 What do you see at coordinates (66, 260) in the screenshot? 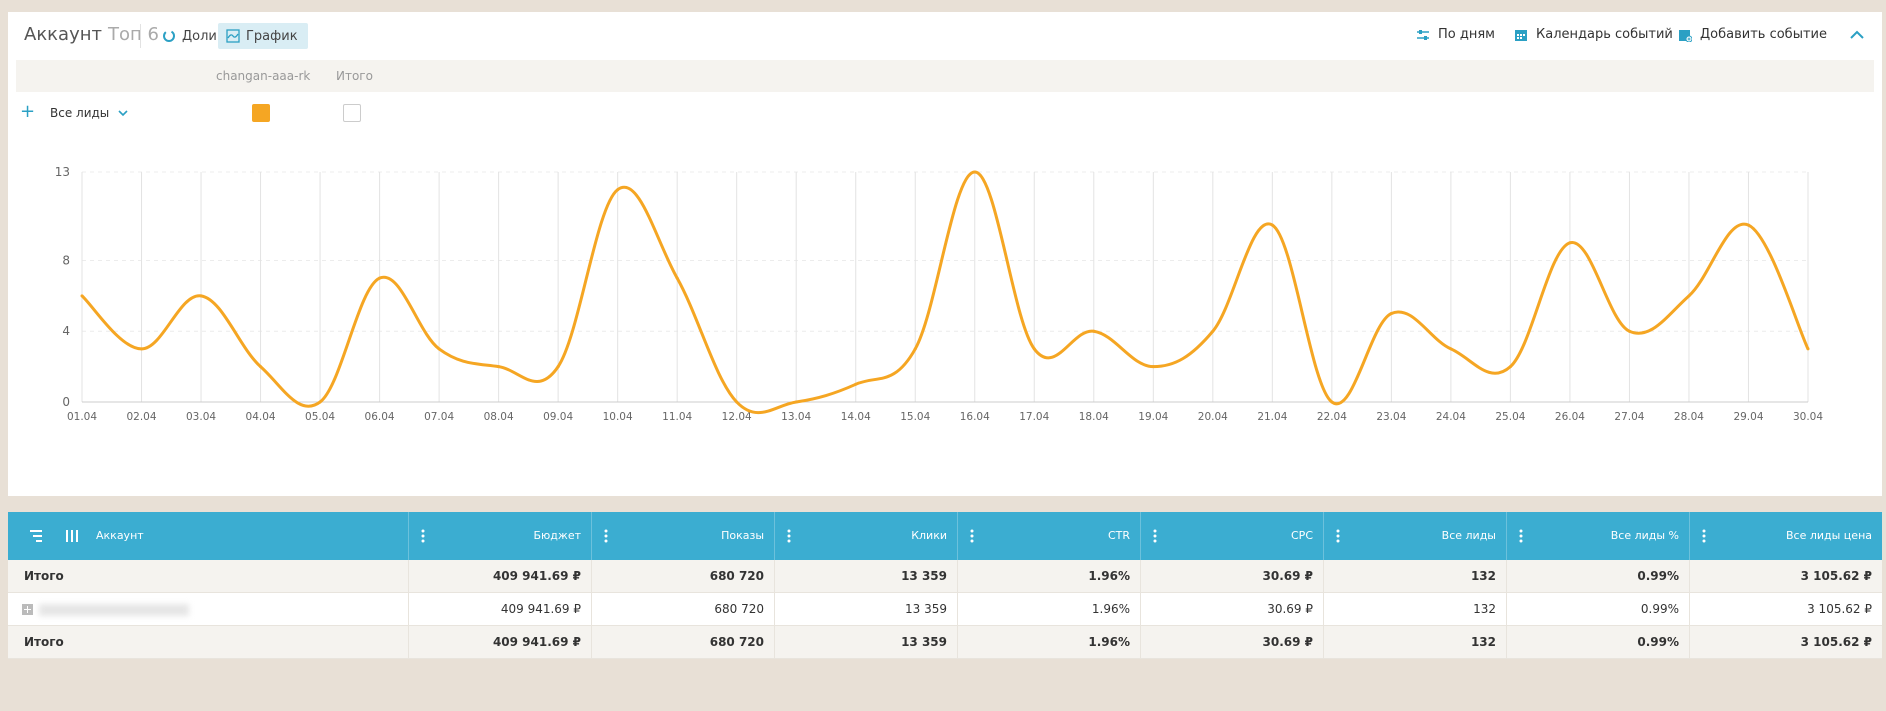
I see `y-tick-label: 8` at bounding box center [66, 260].